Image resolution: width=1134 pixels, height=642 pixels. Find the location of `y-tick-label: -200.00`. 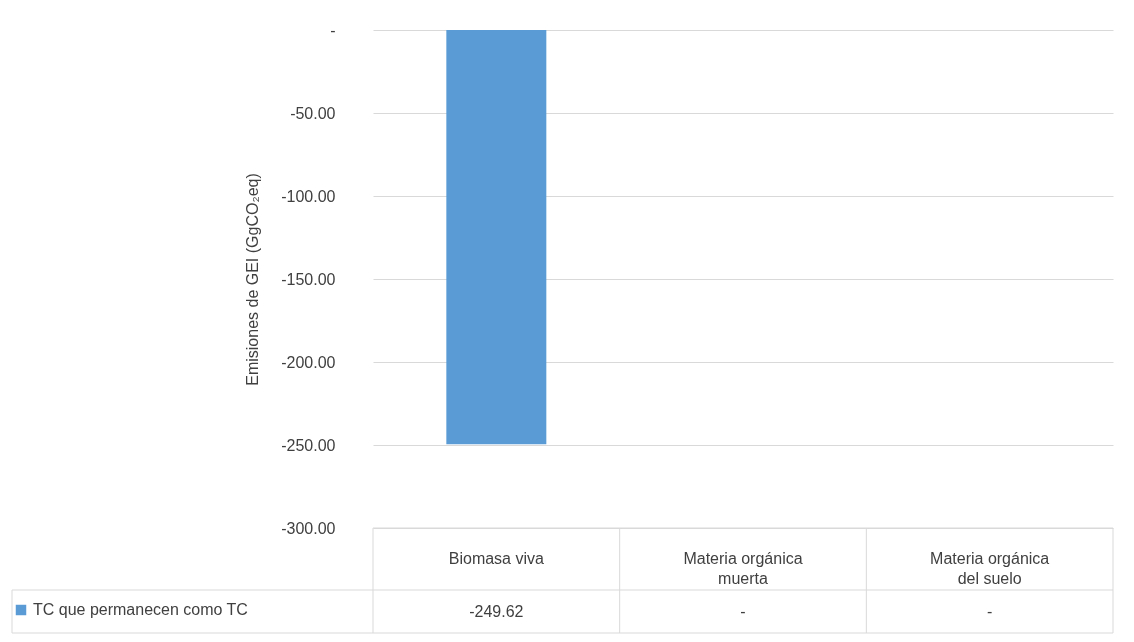

y-tick-label: -200.00 is located at coordinates (308, 362).